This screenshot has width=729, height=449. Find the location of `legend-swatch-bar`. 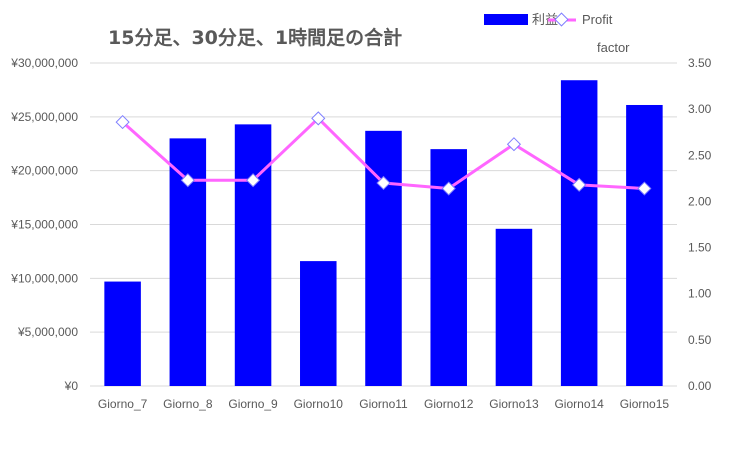

legend-swatch-bar is located at coordinates (506, 19).